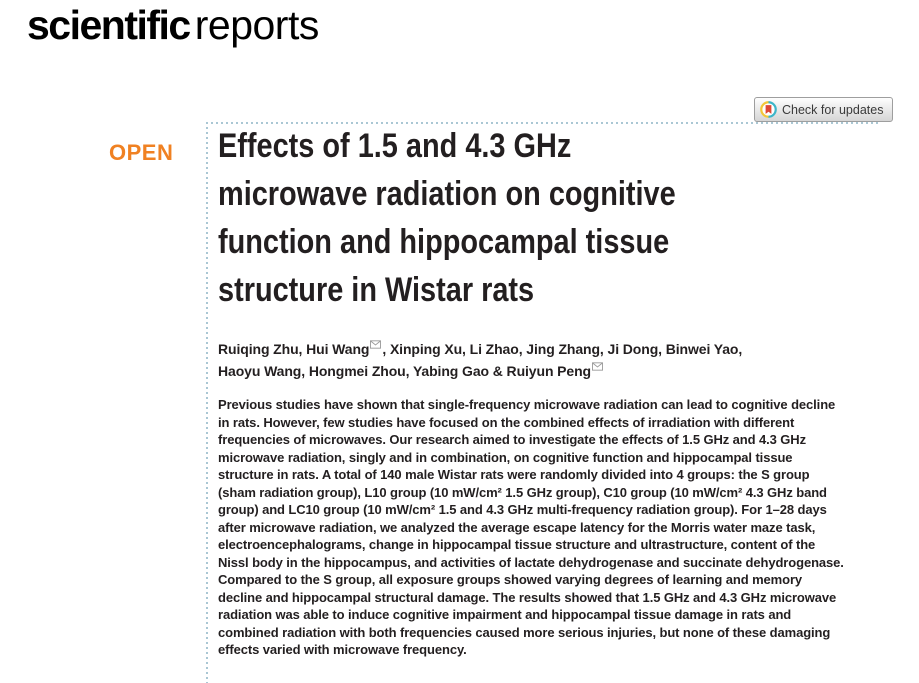 This screenshot has height=683, width=919. Describe the element at coordinates (447, 194) in the screenshot. I see `title-line: microwave radiation on cognitive` at that location.